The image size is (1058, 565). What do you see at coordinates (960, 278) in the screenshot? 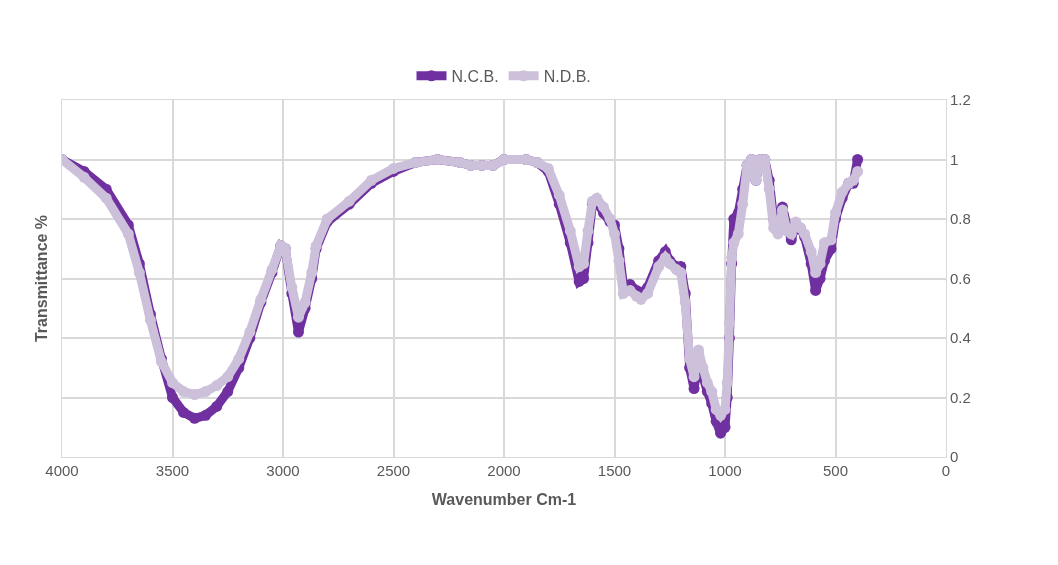
I see `y-tick-label: 0.6` at bounding box center [960, 278].